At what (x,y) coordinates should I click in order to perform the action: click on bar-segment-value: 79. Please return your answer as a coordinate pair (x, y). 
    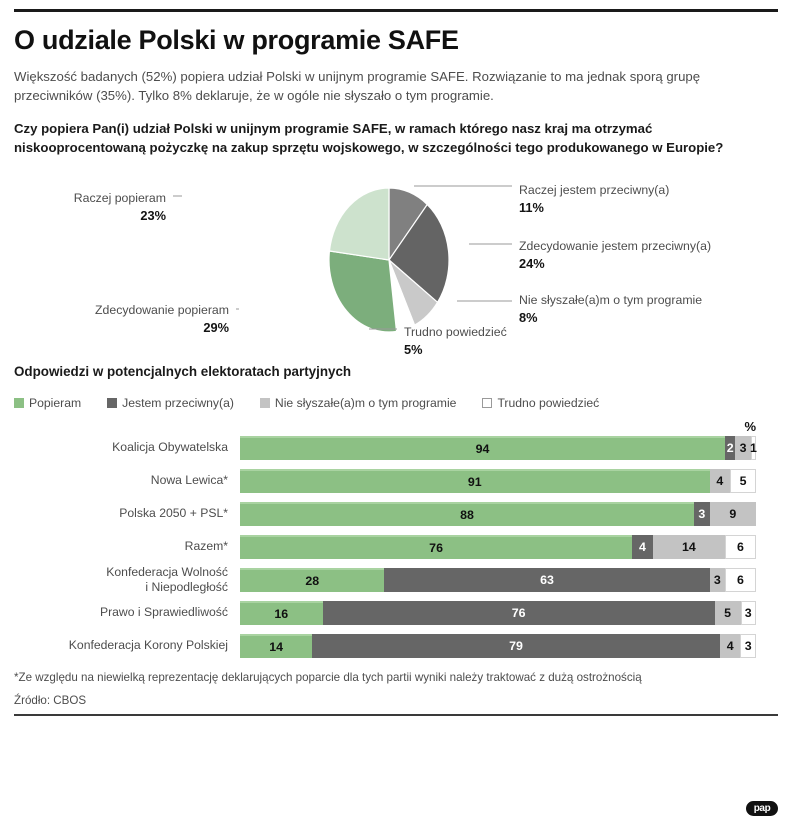
    Looking at the image, I should click on (516, 645).